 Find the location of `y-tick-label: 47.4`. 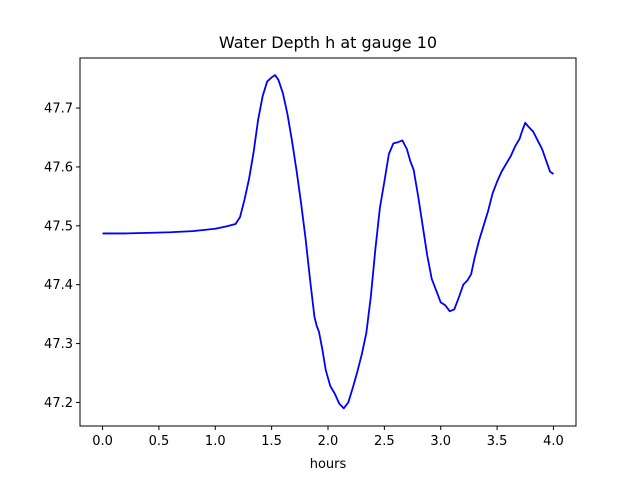

y-tick-label: 47.4 is located at coordinates (58, 285).